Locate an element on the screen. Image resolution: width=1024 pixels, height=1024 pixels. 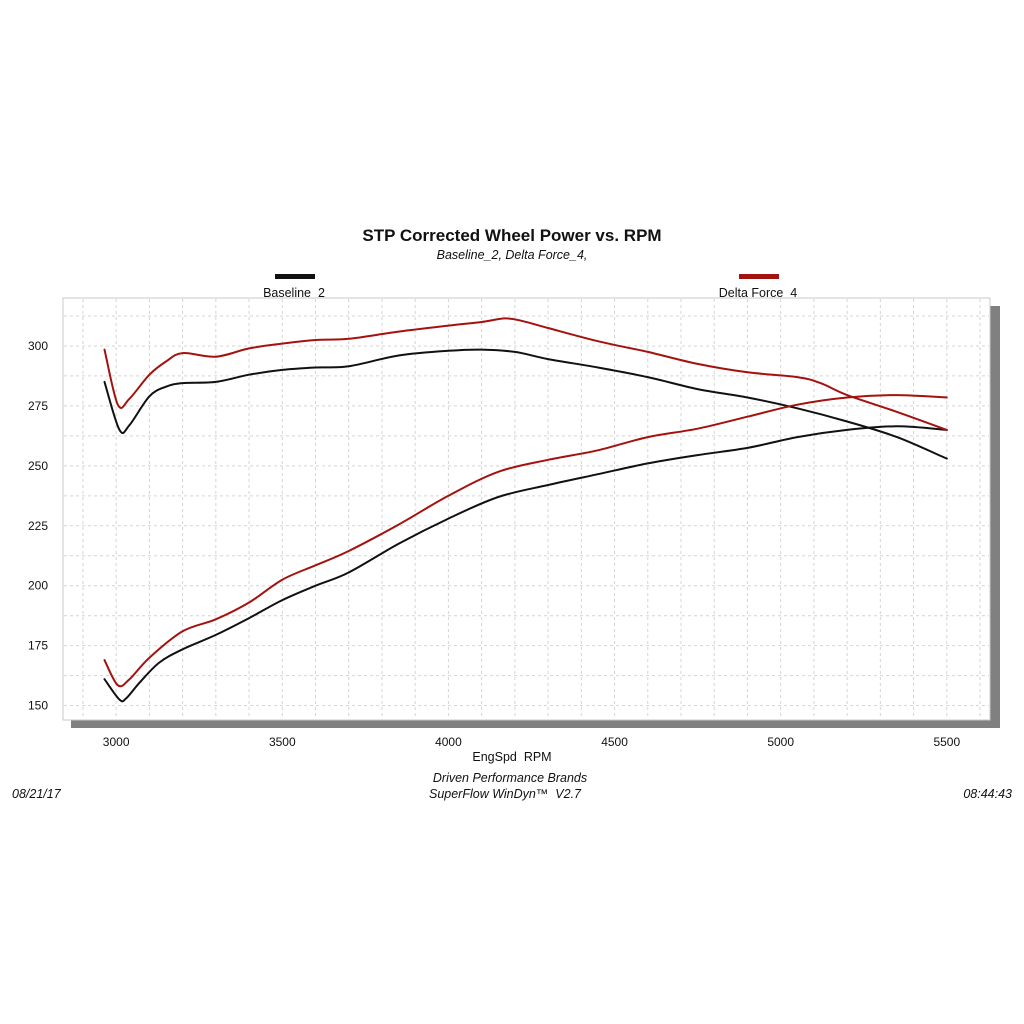
x-tick-label: 5500 is located at coordinates (946, 742).